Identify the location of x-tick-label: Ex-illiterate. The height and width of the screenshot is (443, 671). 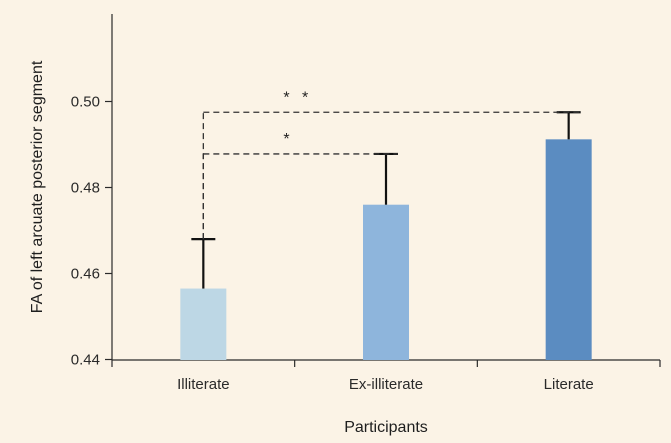
(386, 384).